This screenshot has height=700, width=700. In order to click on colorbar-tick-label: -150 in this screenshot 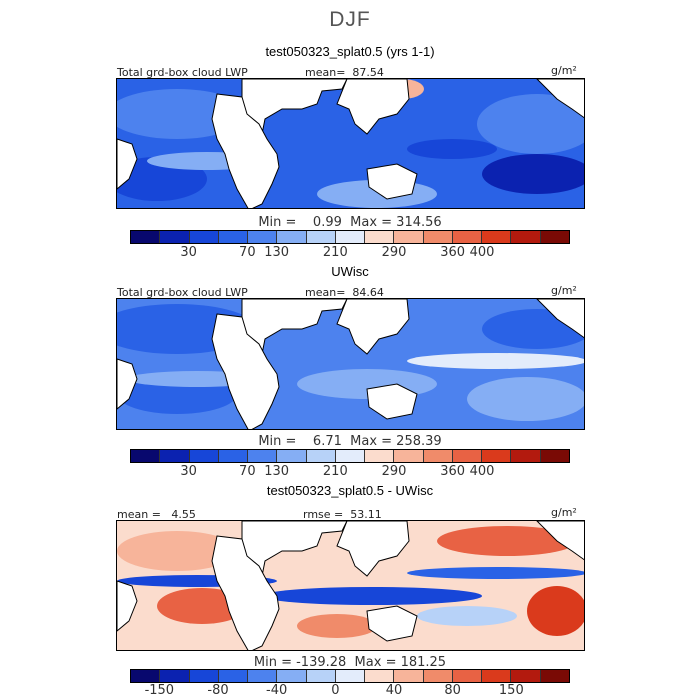, I will do `click(159, 690)`.